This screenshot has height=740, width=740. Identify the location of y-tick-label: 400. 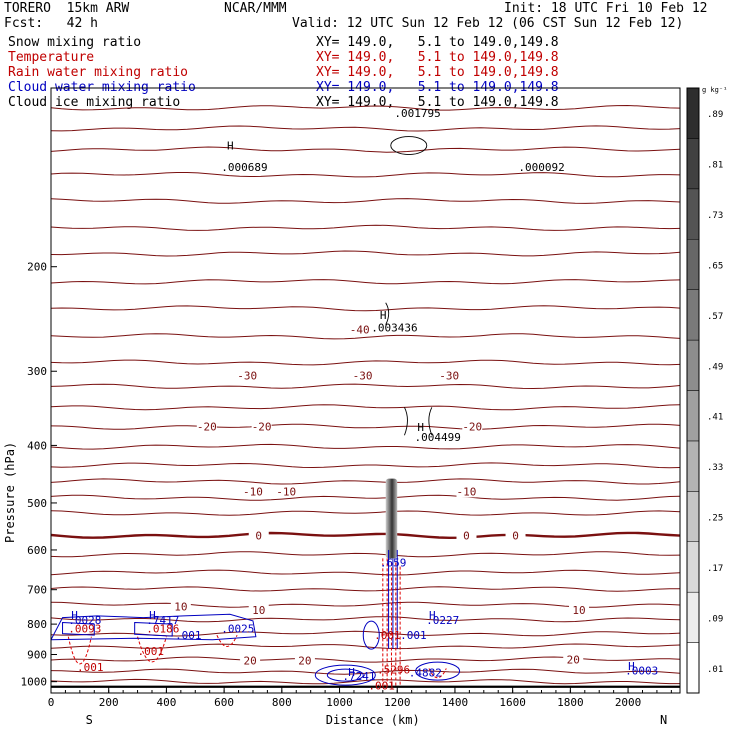
(37, 445).